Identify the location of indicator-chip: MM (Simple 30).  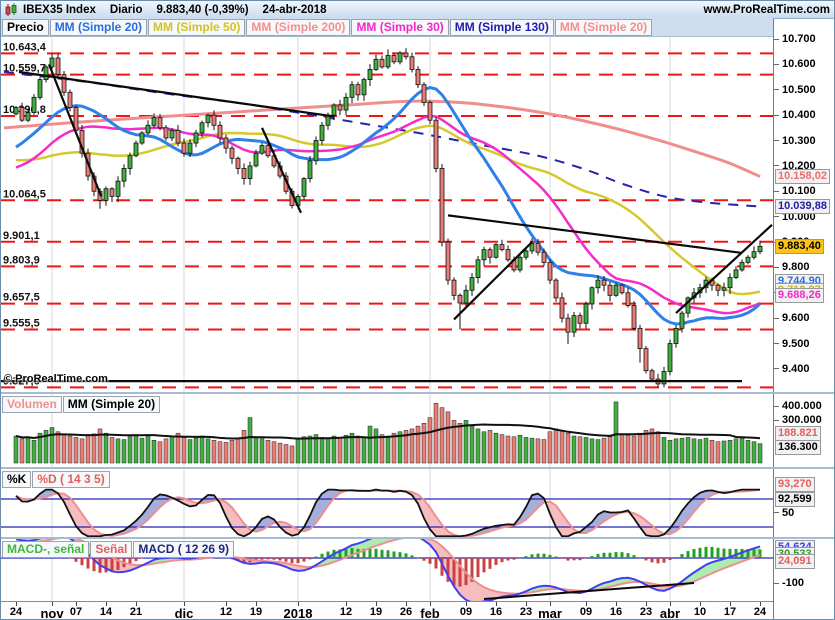
(400, 27).